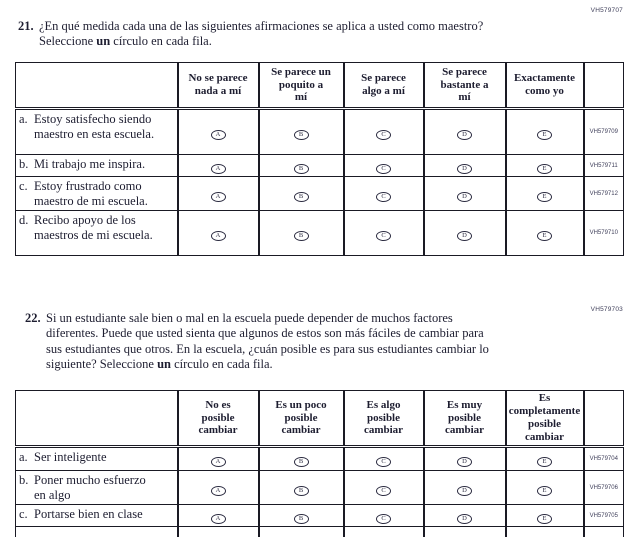 This screenshot has height=537, width=638. I want to click on row-code: VH579709, so click(603, 131).